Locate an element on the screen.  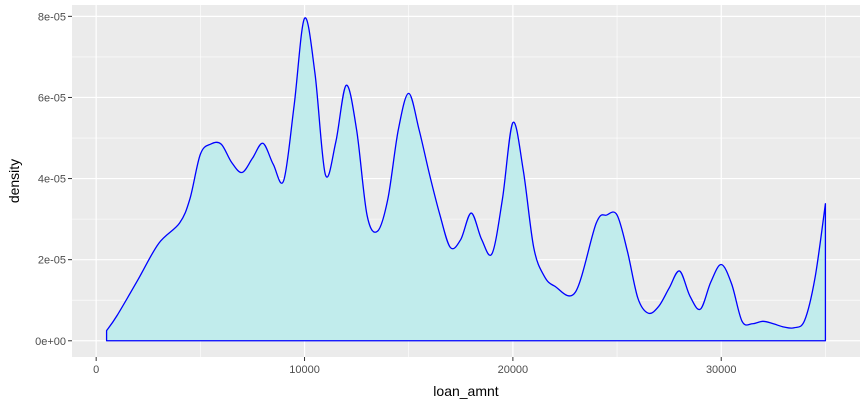
y-tick-label: 6e-05 is located at coordinates (52, 98).